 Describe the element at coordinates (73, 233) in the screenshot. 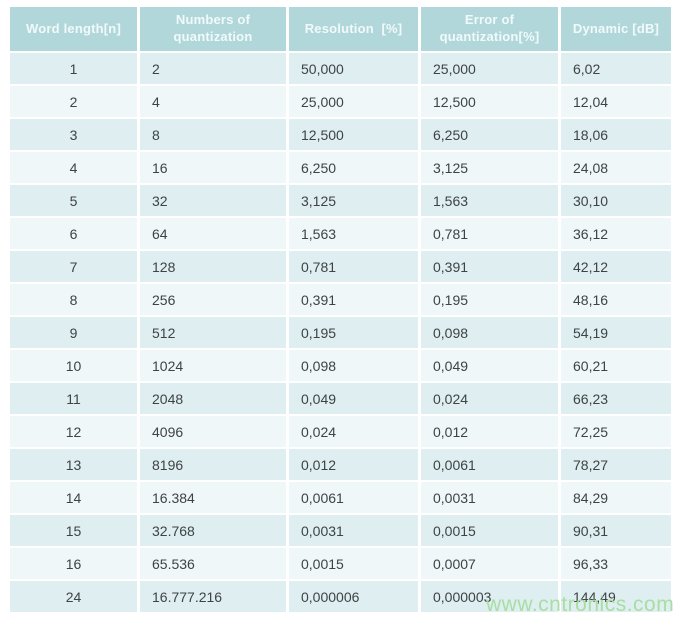

I see `table-cell: 6` at that location.